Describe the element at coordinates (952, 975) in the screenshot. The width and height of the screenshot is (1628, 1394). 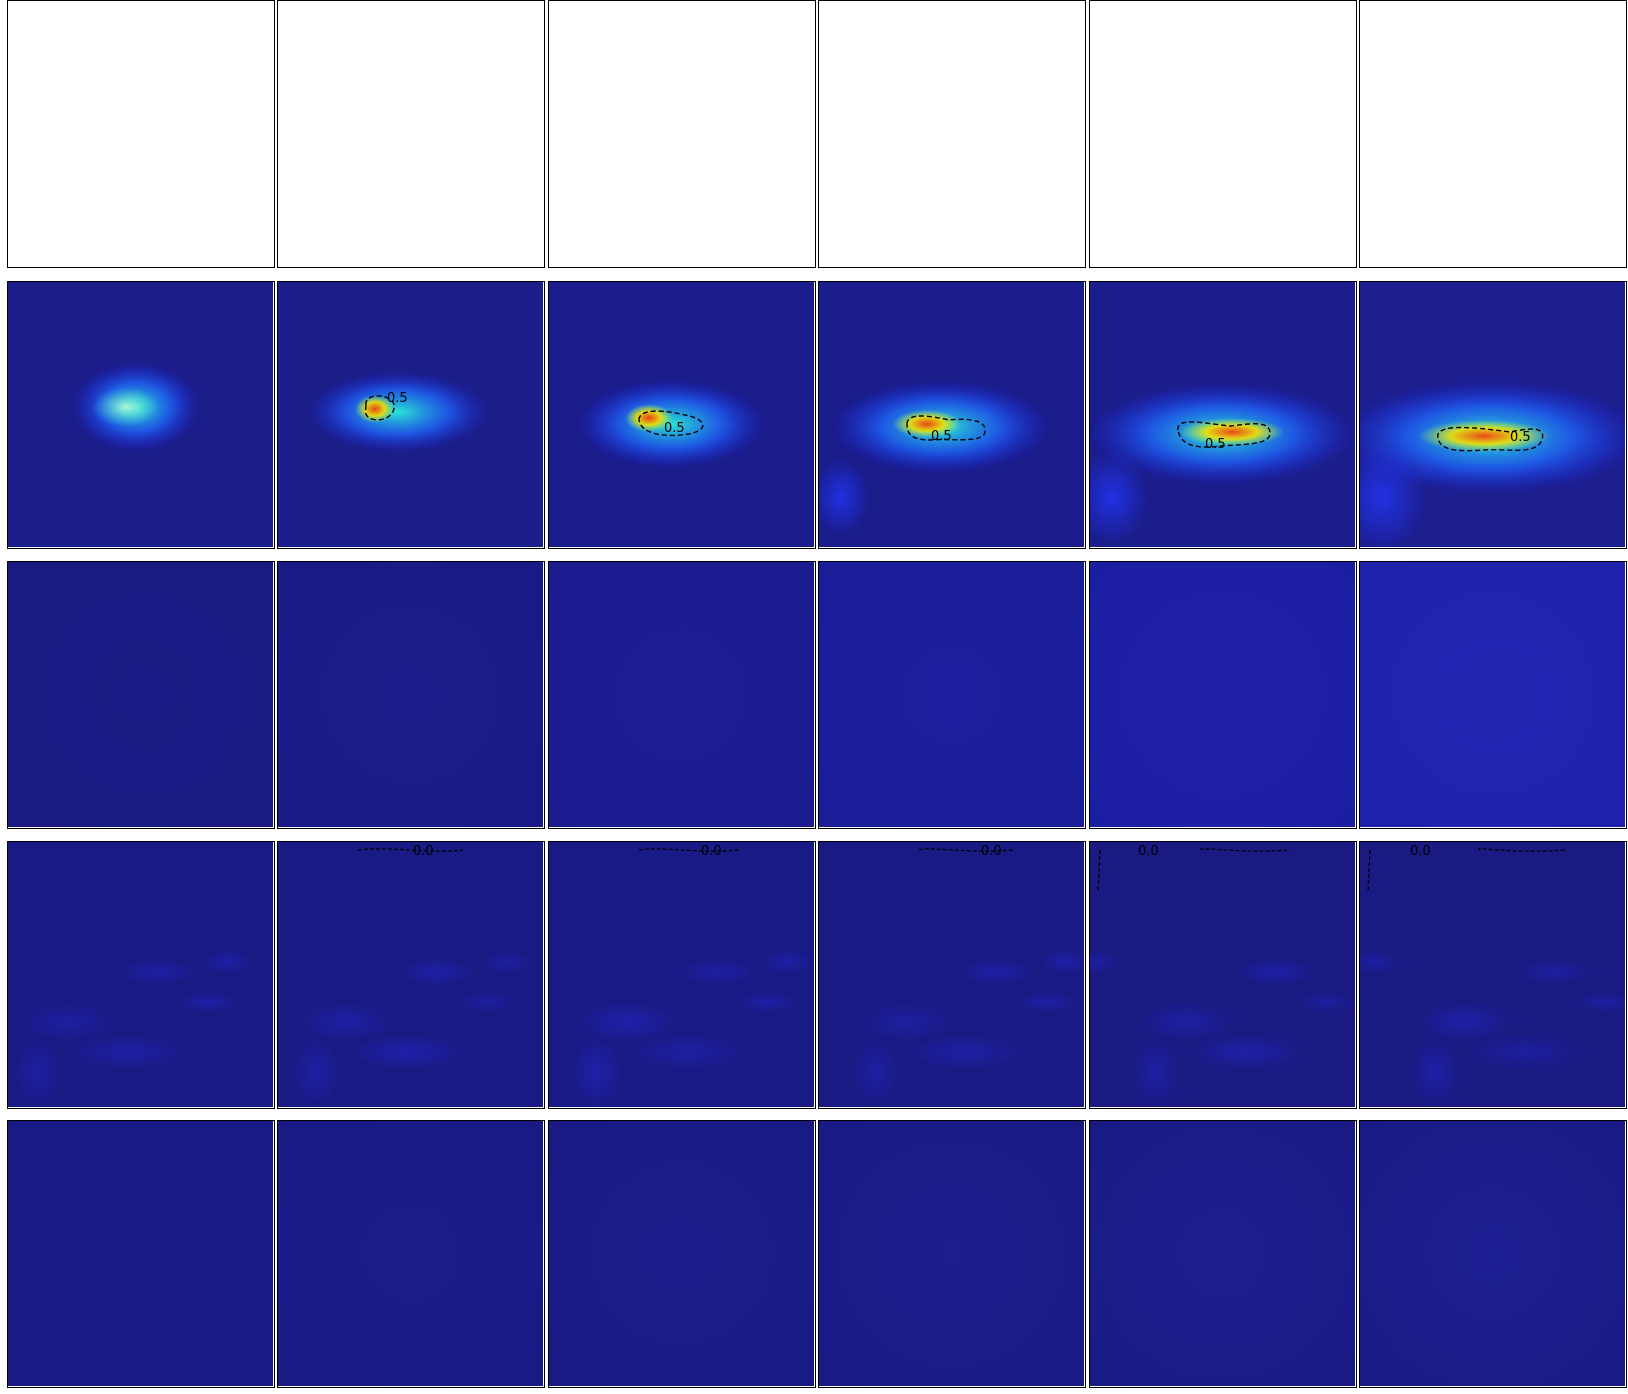
I see `heatmap-panel-r4-c4: 0.0` at that location.